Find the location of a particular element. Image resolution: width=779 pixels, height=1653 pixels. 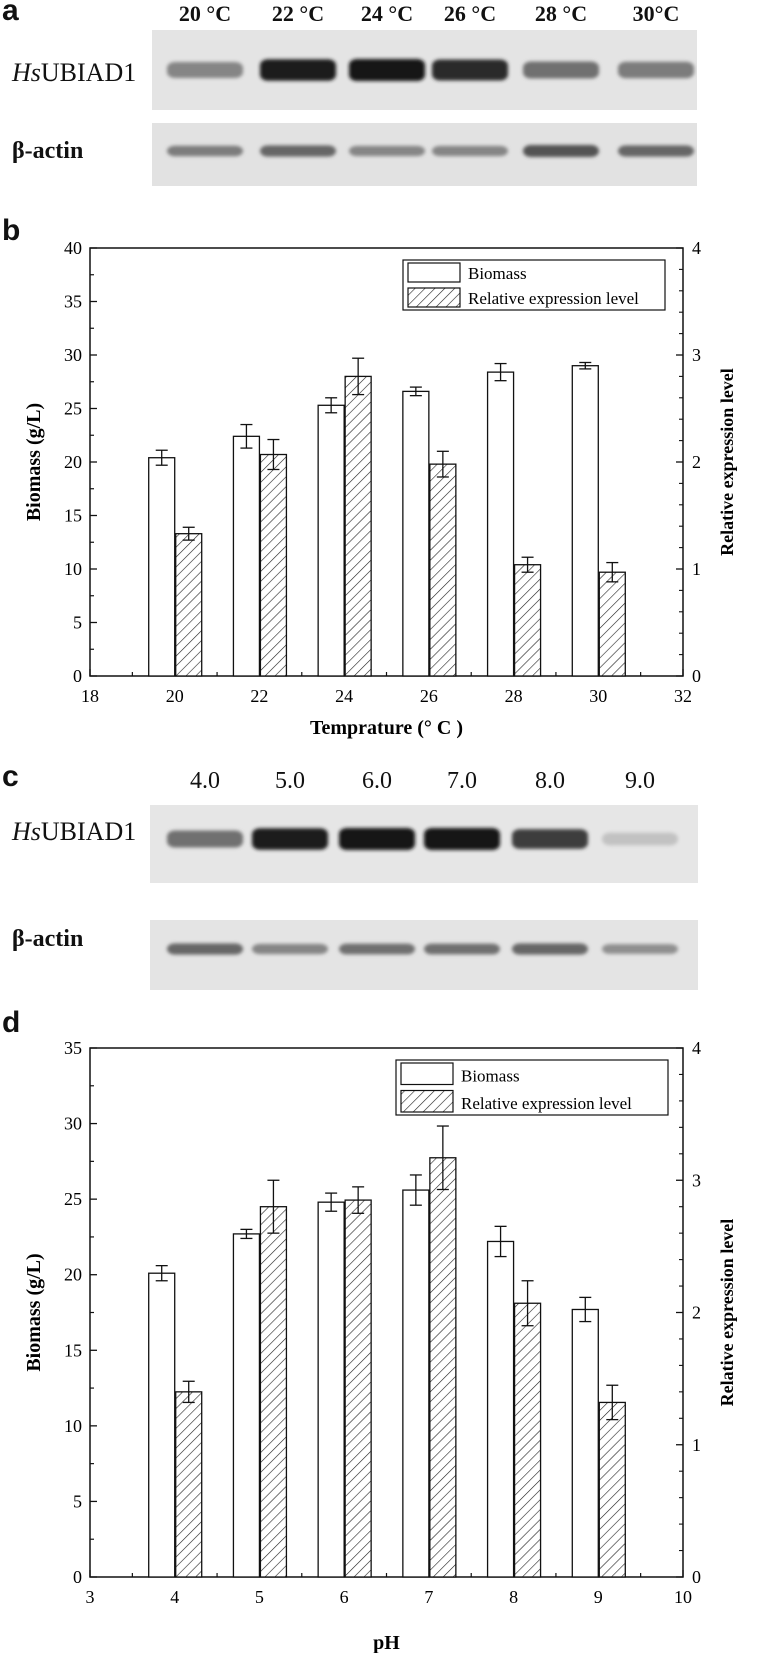

x-tick-label: 24 is located at coordinates (344, 696).